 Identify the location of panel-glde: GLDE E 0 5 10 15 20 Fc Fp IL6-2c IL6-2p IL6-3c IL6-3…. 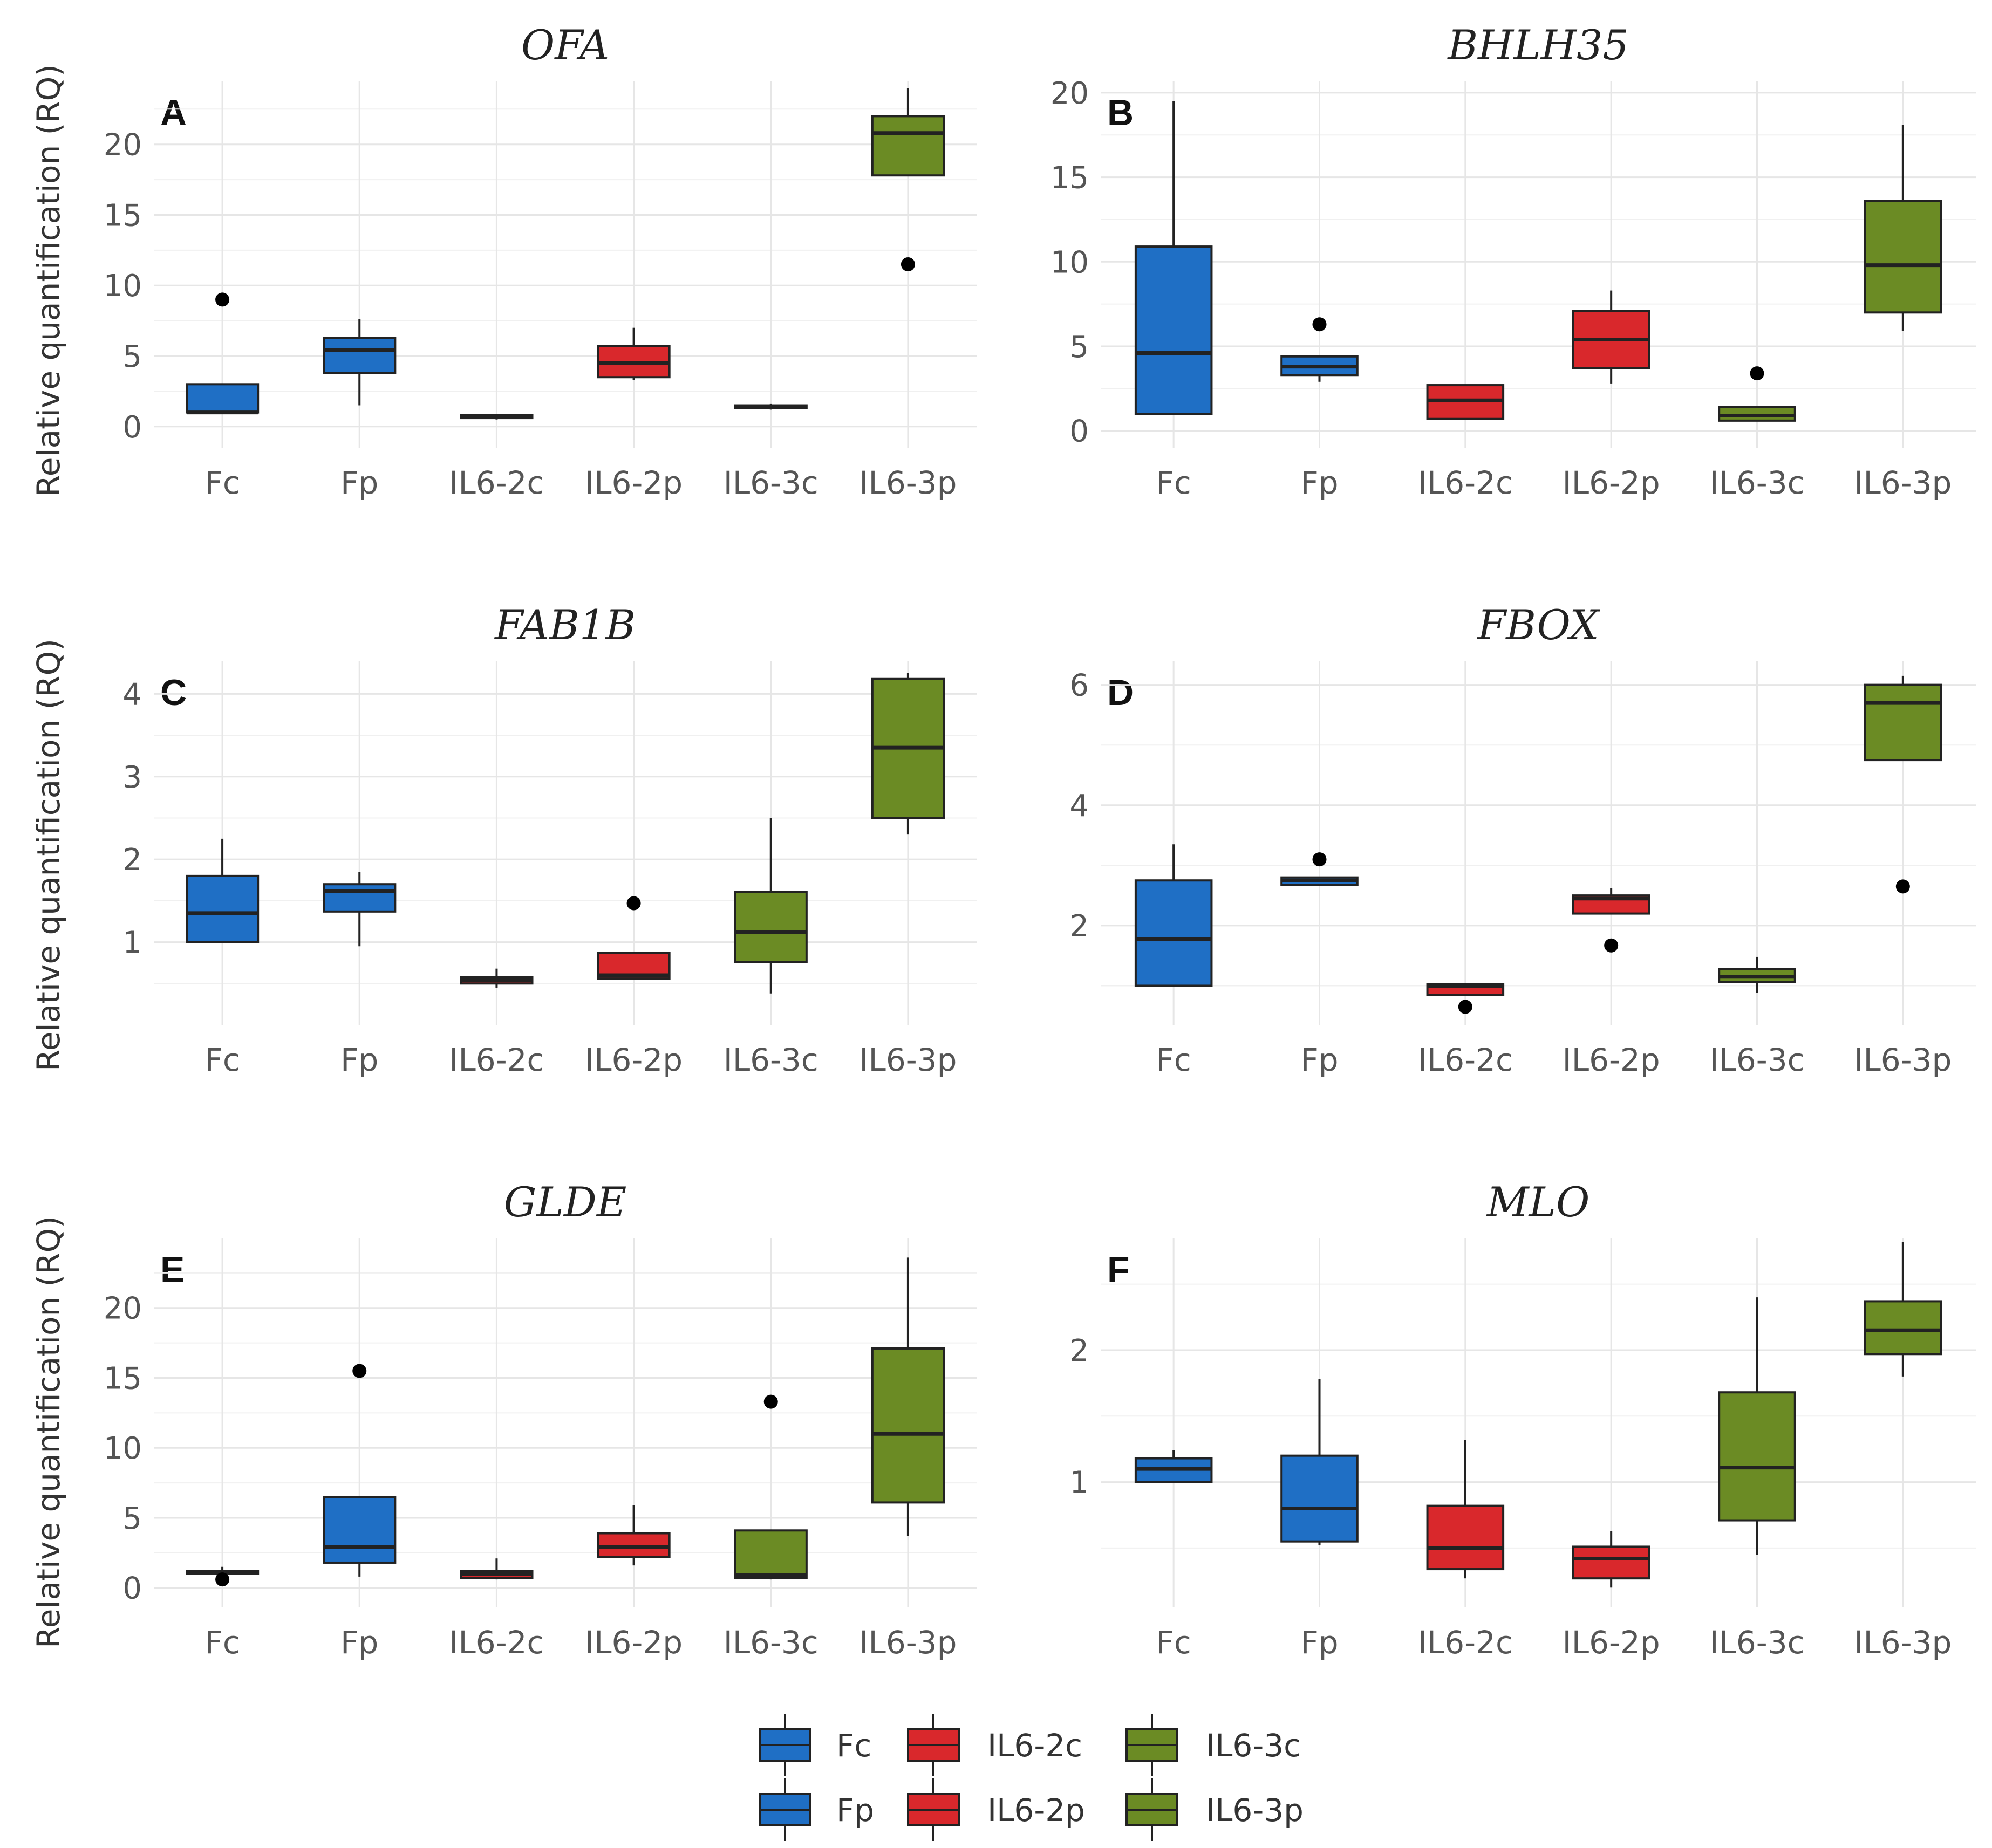
(540, 1419).